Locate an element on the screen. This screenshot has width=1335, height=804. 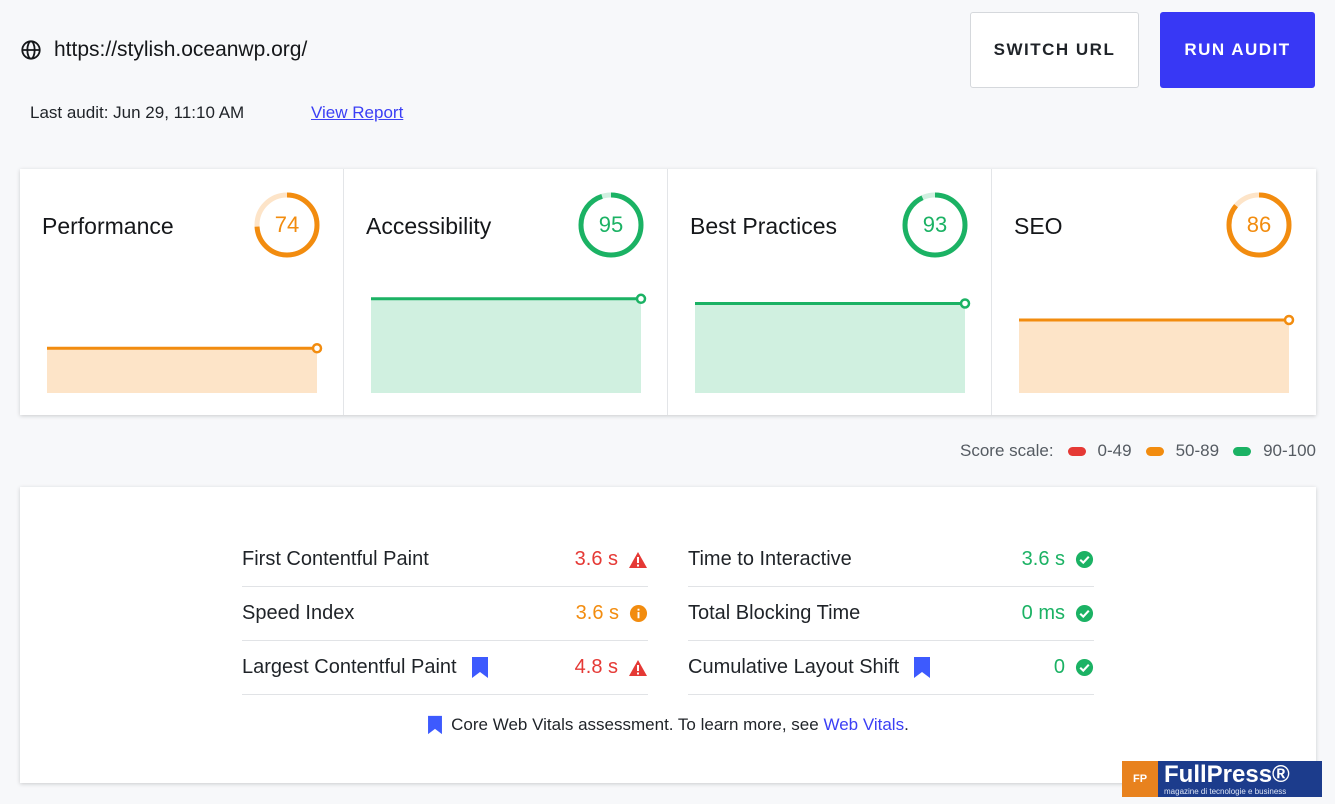
metric-name: First Contentful Paint is located at coordinates (335, 559).